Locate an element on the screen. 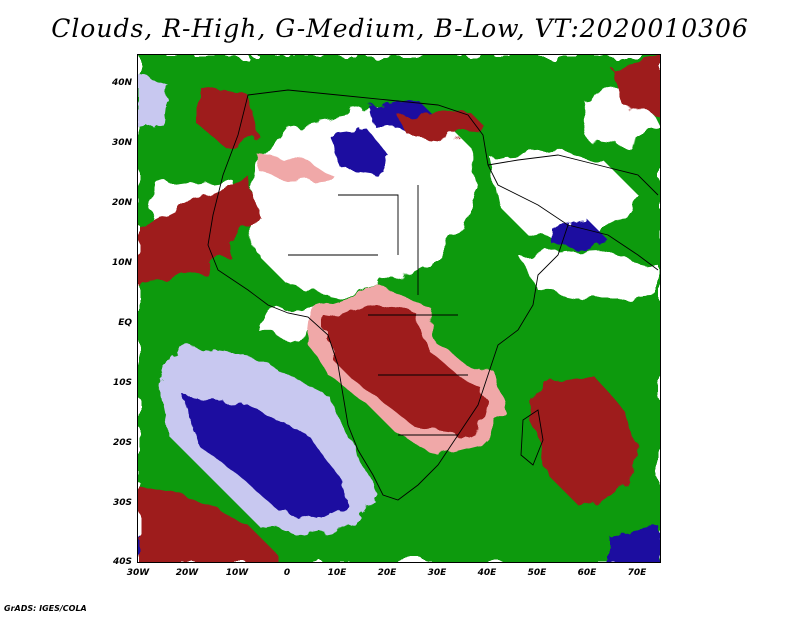  lat-label-10s: 10S is located at coordinates (122, 383).